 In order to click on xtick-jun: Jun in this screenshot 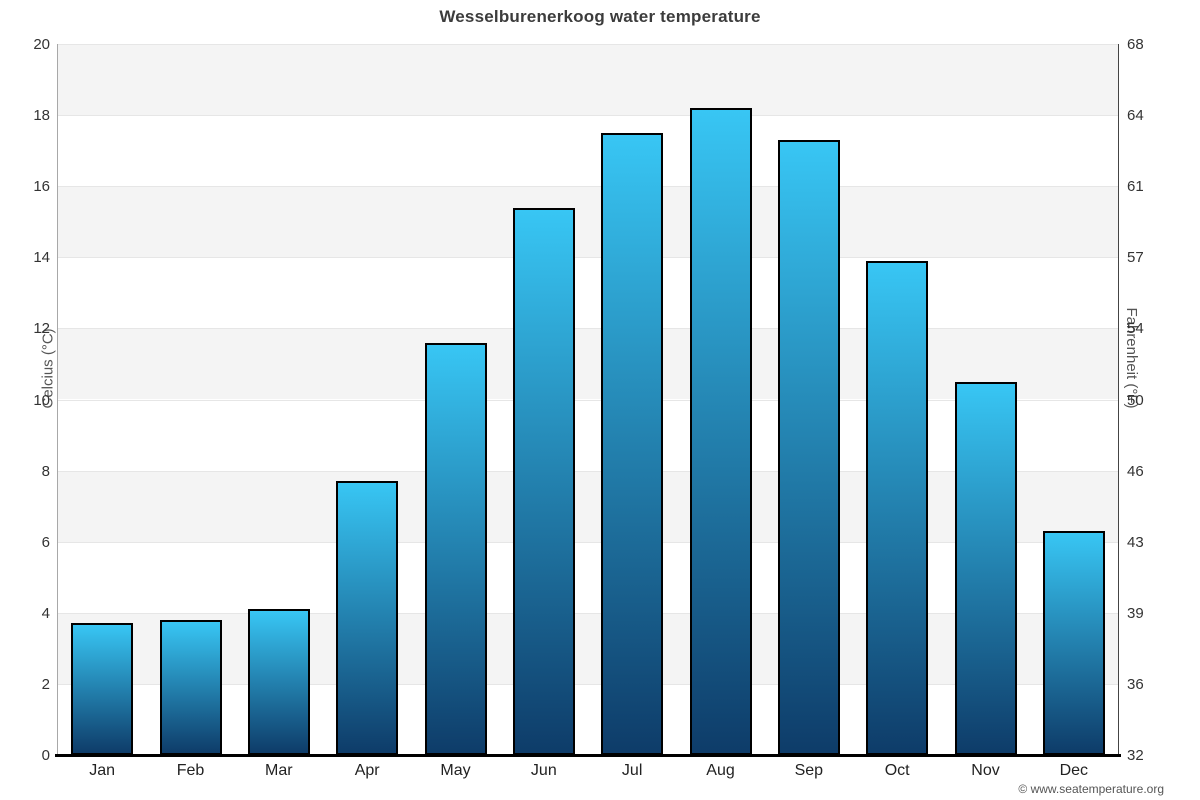, I will do `click(543, 770)`.